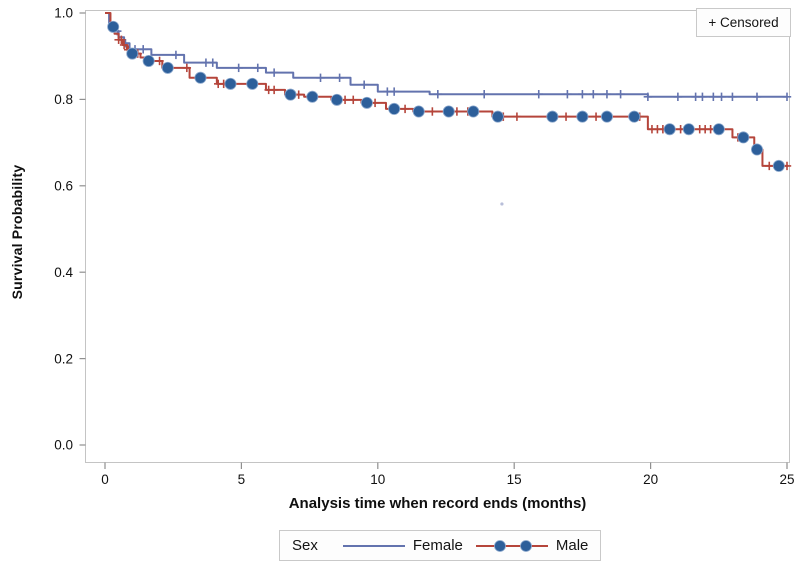  What do you see at coordinates (786, 479) in the screenshot?
I see `x-tick-label: 25` at bounding box center [786, 479].